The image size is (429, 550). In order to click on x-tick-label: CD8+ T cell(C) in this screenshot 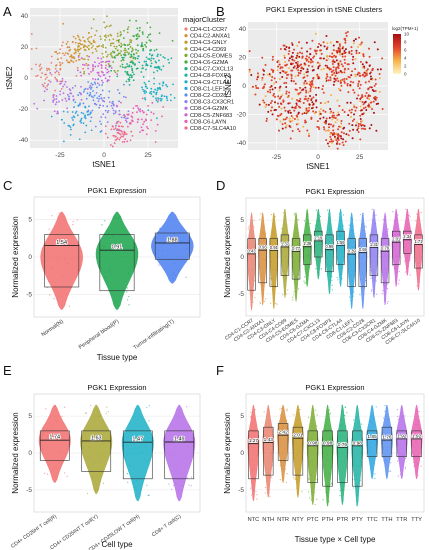, I will do `click(167, 526)`.